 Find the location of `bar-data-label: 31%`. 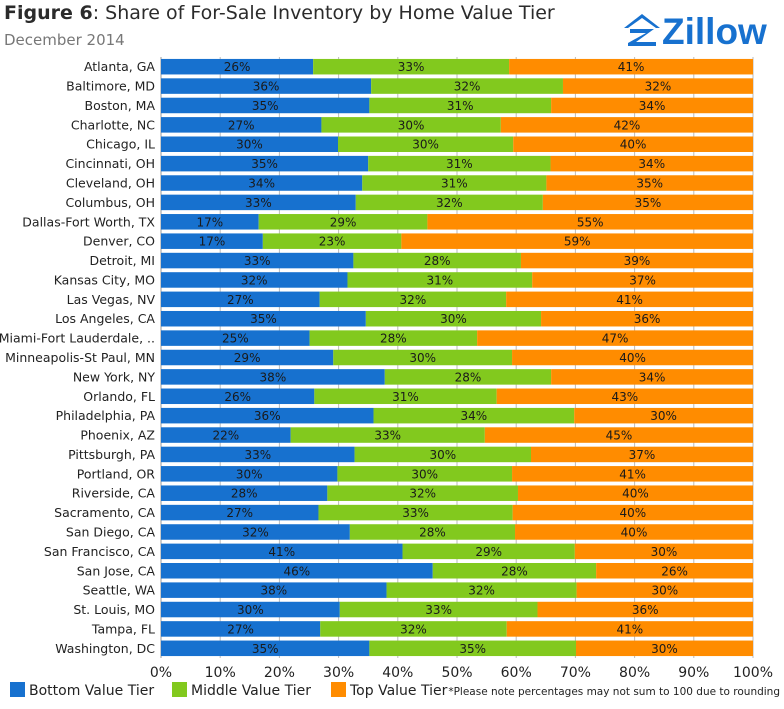

bar-data-label: 31% is located at coordinates (460, 106).